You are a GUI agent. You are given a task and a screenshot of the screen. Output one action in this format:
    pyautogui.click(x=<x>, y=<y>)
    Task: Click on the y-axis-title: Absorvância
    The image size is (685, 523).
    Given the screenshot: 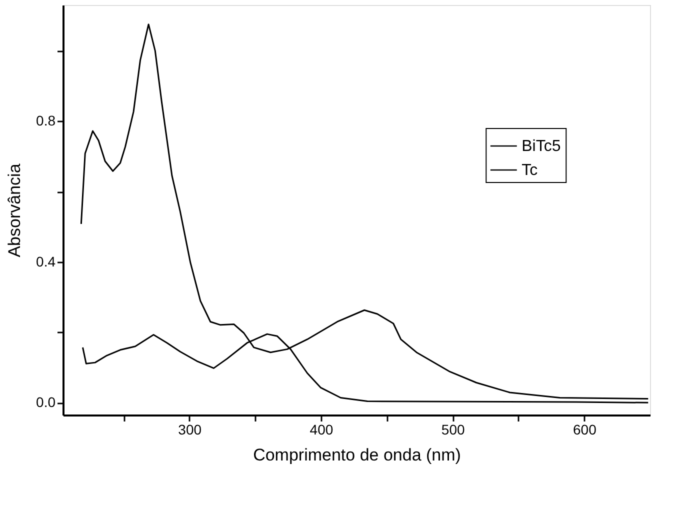 What is the action you would take?
    pyautogui.click(x=14, y=210)
    